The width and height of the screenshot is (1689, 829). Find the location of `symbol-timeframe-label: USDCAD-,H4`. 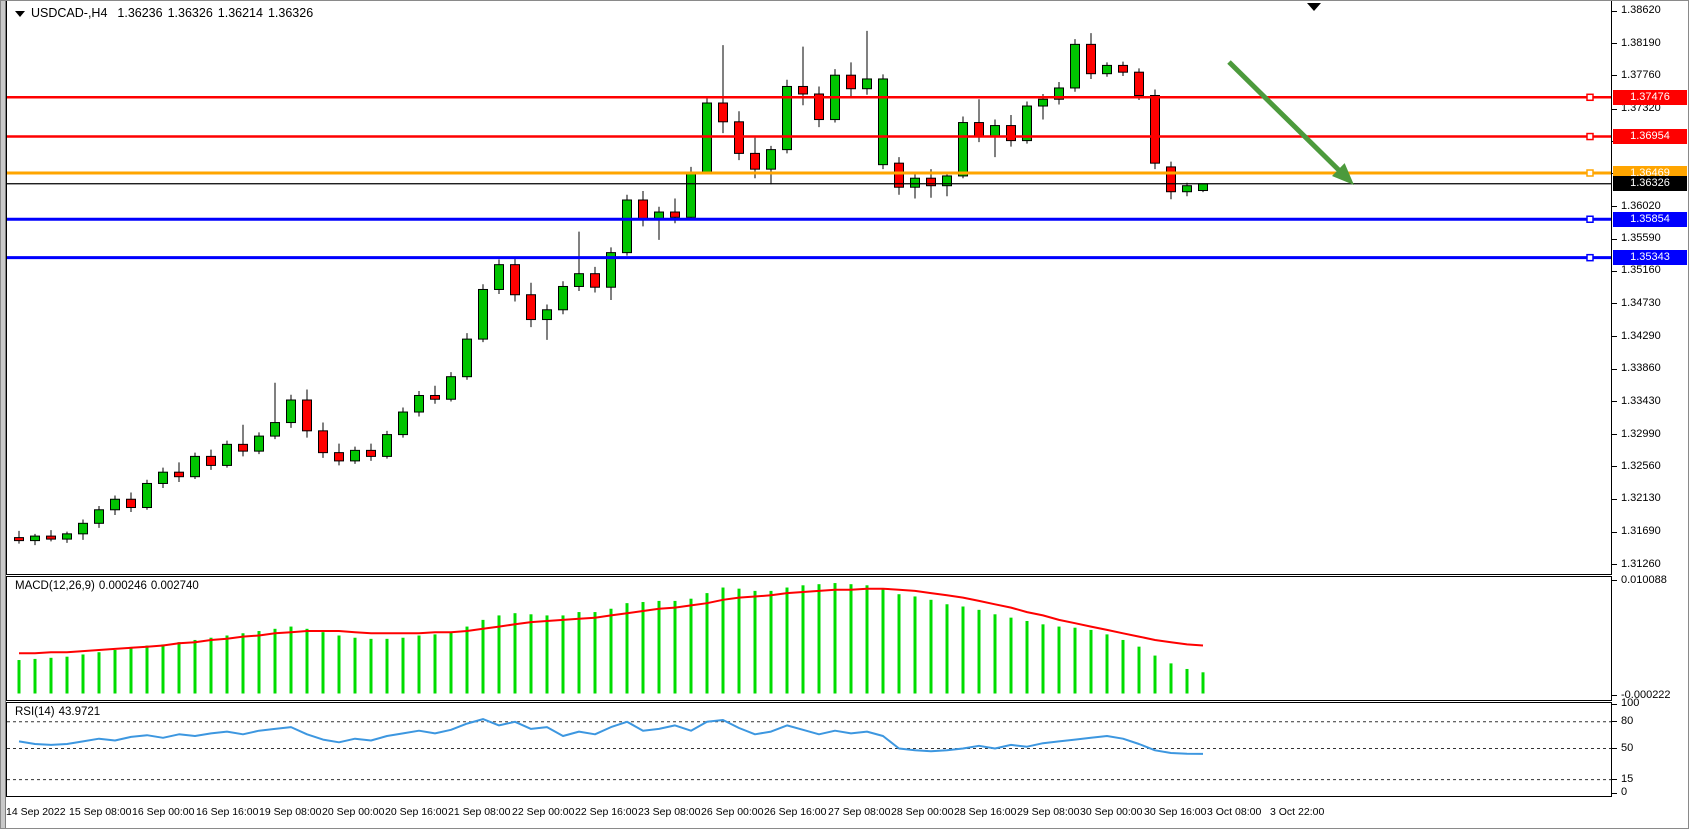

symbol-timeframe-label: USDCAD-,H4 is located at coordinates (69, 13).